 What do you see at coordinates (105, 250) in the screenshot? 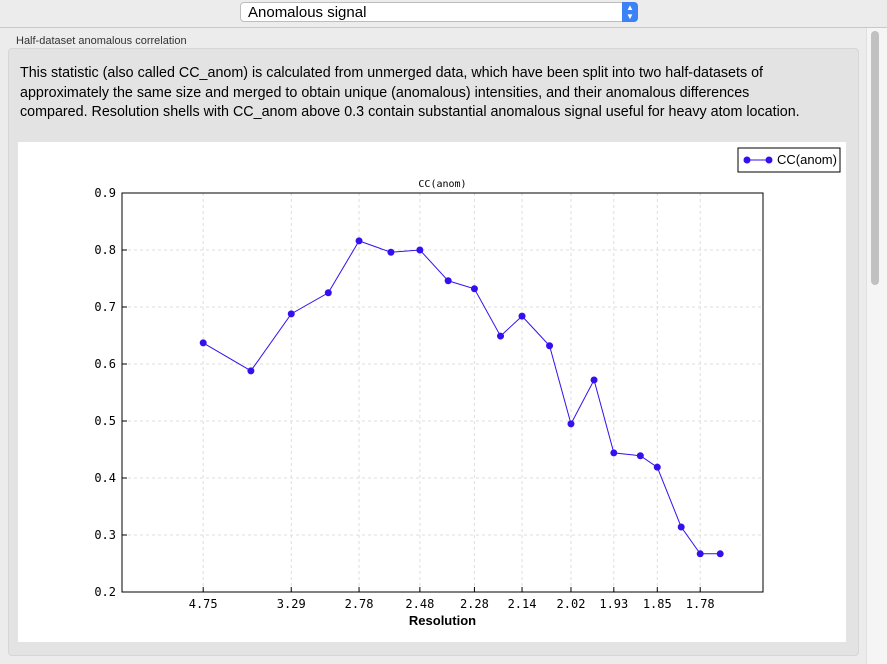
I see `y-tick-label: 0.8` at bounding box center [105, 250].